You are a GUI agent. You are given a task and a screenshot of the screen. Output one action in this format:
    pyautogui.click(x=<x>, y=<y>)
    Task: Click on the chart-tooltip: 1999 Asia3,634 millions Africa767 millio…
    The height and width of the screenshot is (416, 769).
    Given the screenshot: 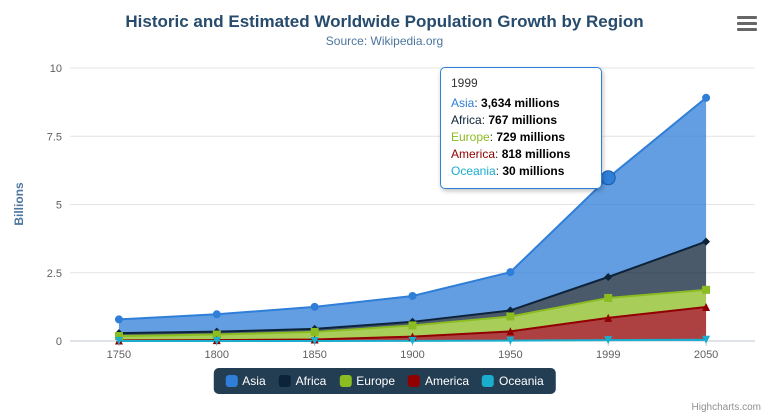 What is the action you would take?
    pyautogui.click(x=521, y=128)
    